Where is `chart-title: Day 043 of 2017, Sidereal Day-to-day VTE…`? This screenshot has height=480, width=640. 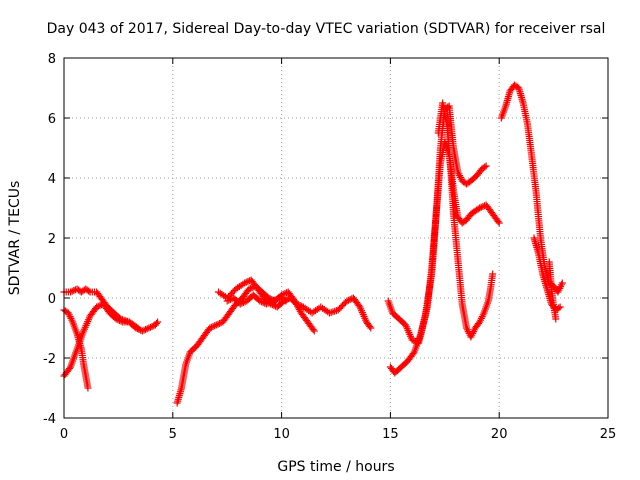
chart-title: Day 043 of 2017, Sidereal Day-to-day VTE… is located at coordinates (326, 29).